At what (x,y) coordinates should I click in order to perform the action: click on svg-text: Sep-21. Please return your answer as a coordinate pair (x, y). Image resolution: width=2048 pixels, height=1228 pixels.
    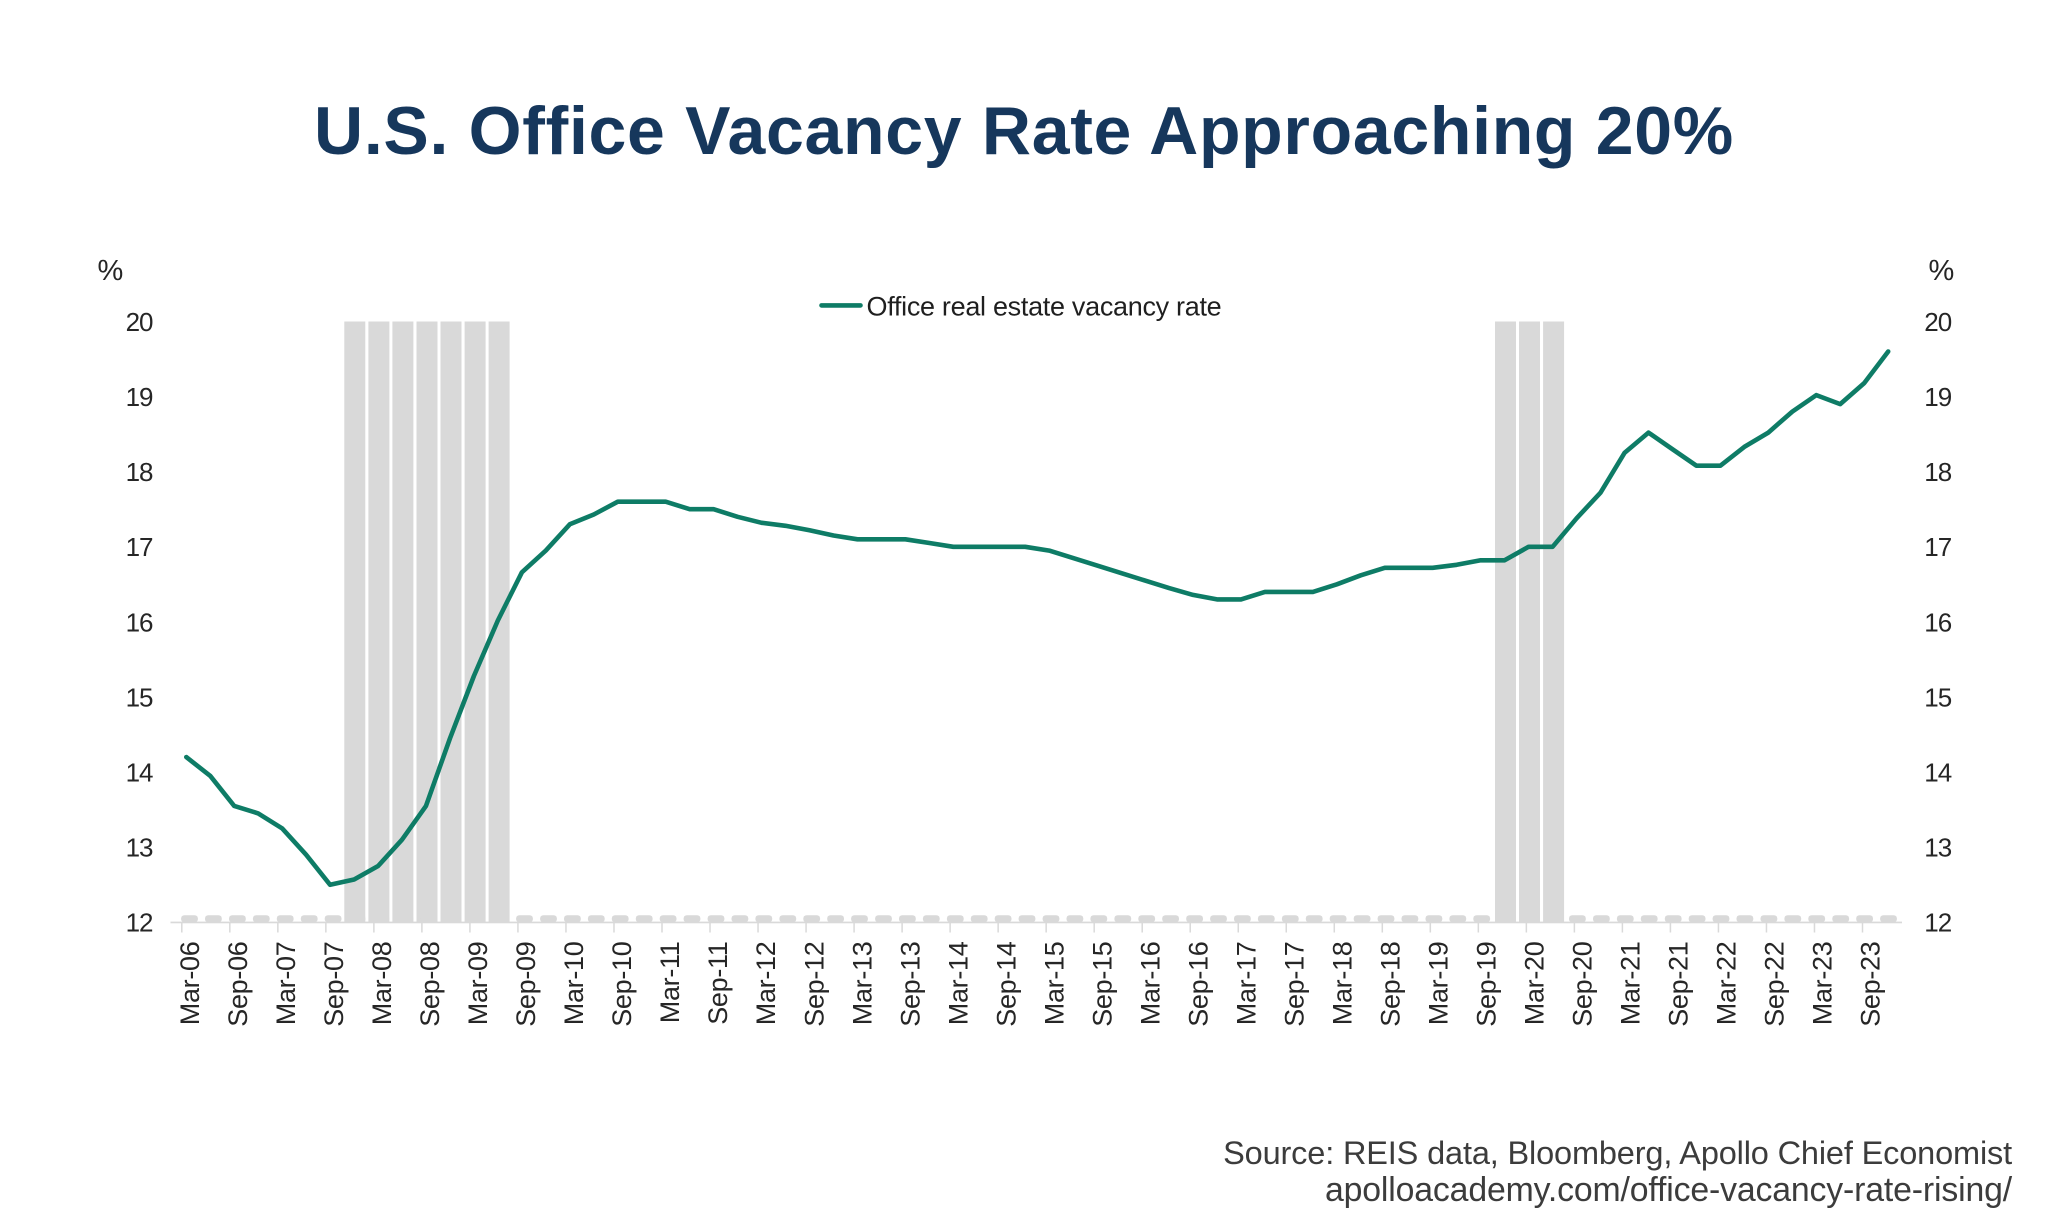
    Looking at the image, I should click on (1679, 984).